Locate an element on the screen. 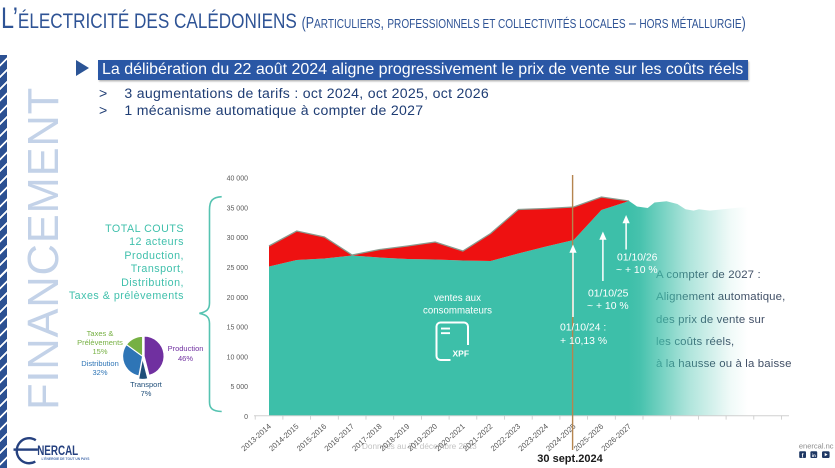  svg-text: 5 000 is located at coordinates (239, 387).